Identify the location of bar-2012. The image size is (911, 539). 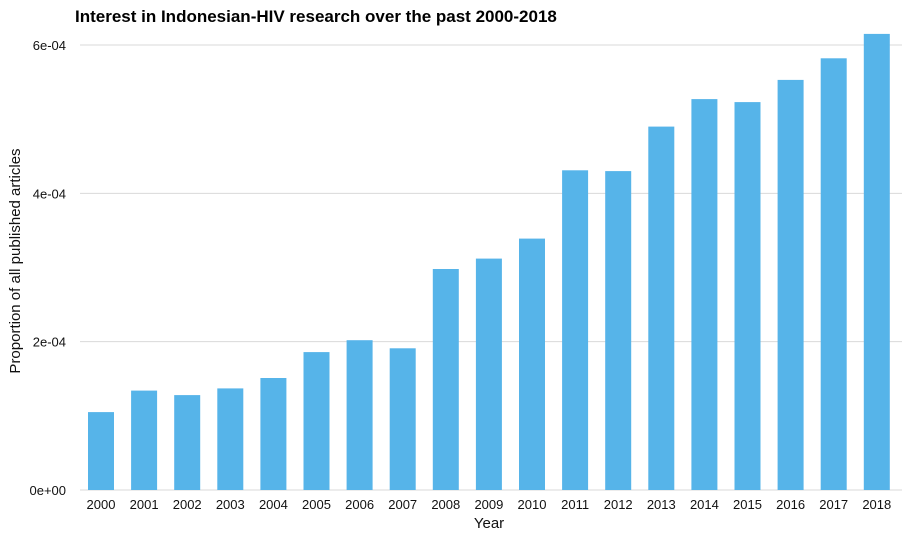
(618, 330).